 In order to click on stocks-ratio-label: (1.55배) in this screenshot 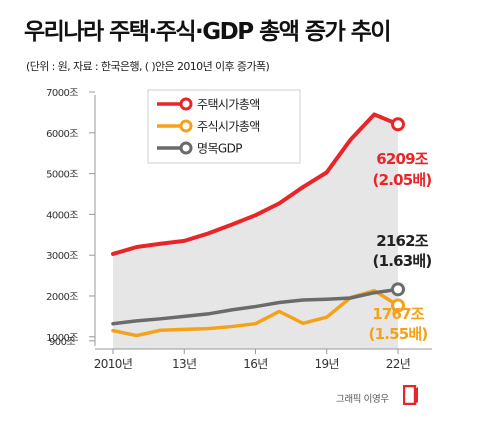, I will do `click(398, 334)`.